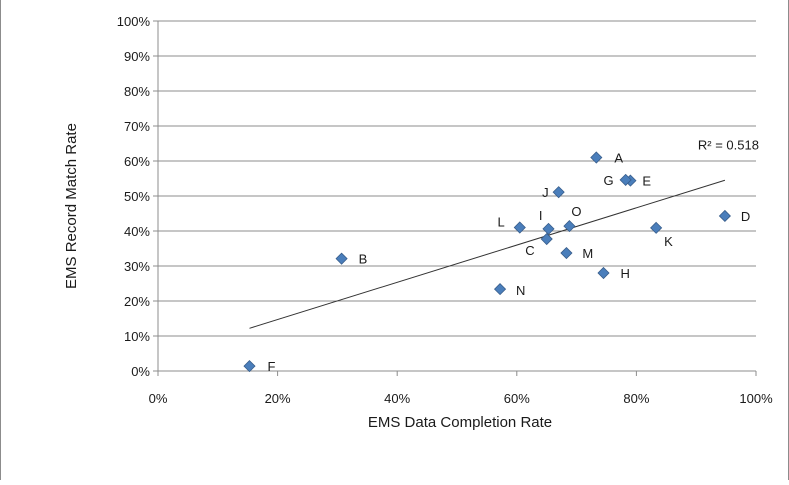 The width and height of the screenshot is (789, 485). I want to click on y-tick-label: 30%, so click(137, 266).